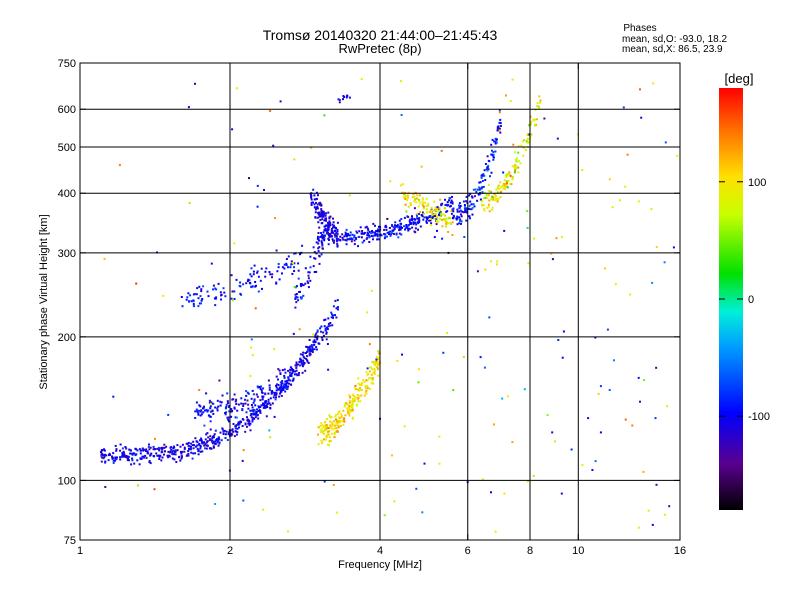 The image size is (800, 600). Describe the element at coordinates (578, 551) in the screenshot. I see `x-tick-label: 10` at that location.